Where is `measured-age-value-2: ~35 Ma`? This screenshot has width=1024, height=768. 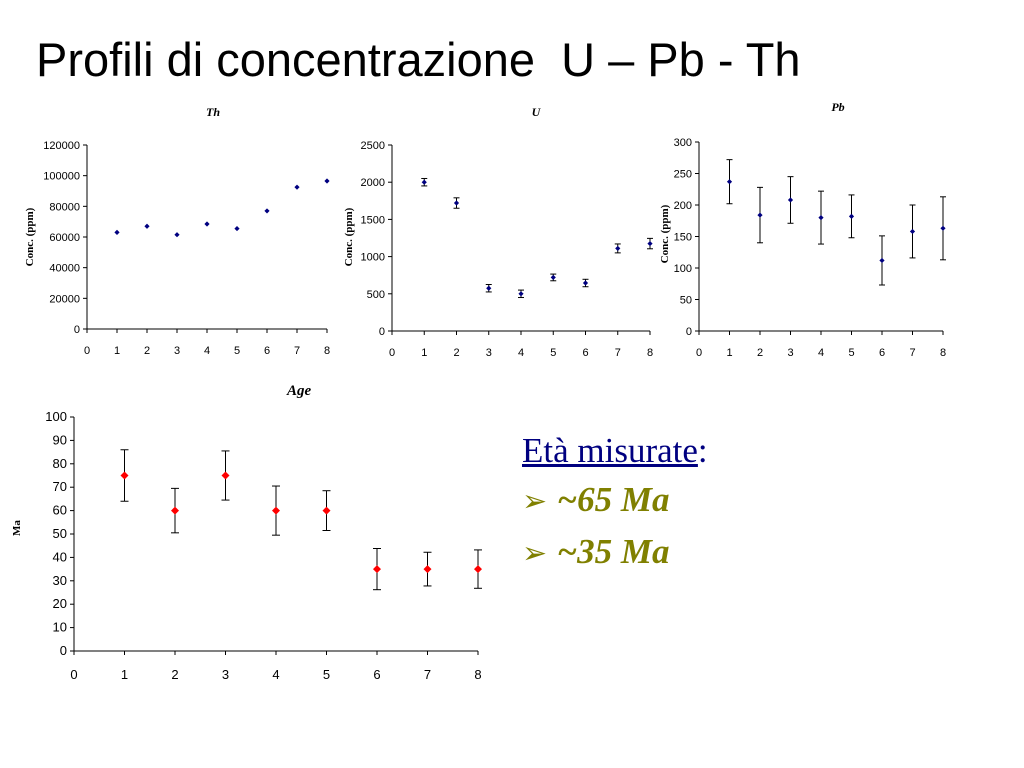 measured-age-value-2: ~35 Ma is located at coordinates (613, 551).